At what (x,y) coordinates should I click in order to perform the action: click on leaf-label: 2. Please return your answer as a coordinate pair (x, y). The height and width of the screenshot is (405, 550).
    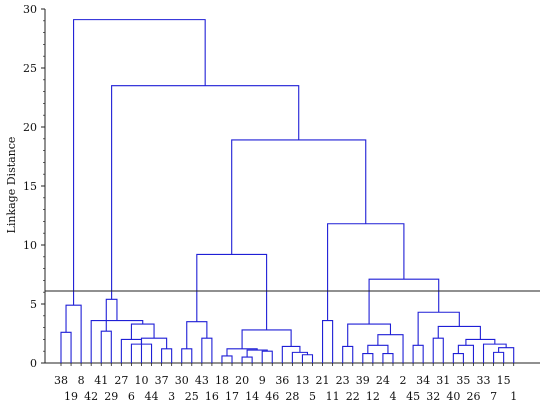
    Looking at the image, I should click on (403, 380).